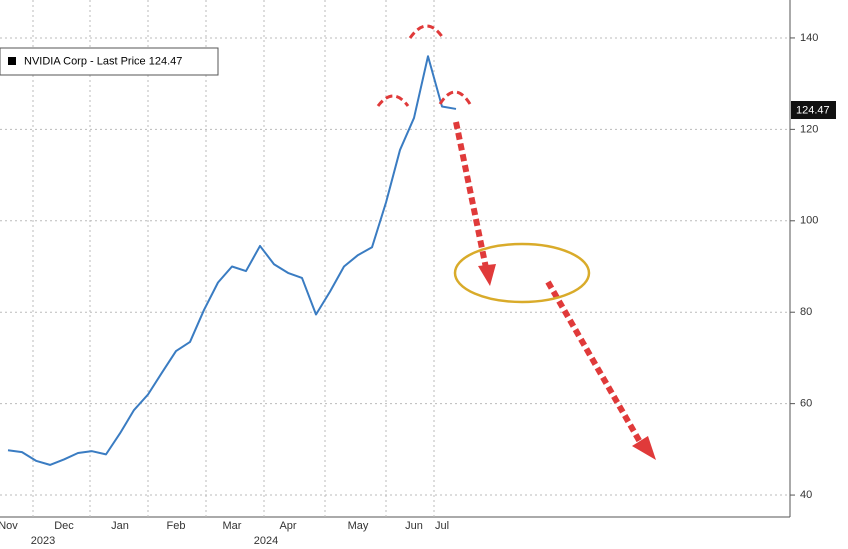 This screenshot has width=848, height=549. Describe the element at coordinates (809, 129) in the screenshot. I see `y-tick-label: 120` at that location.